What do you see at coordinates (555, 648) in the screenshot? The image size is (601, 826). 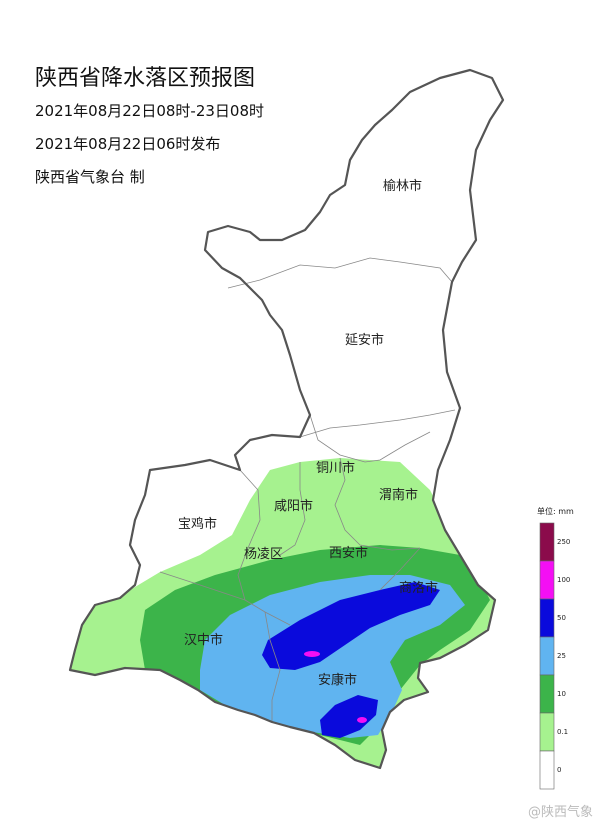 I see `legend: 单位: mm 250 100 50 25 10 0.1 0` at bounding box center [555, 648].